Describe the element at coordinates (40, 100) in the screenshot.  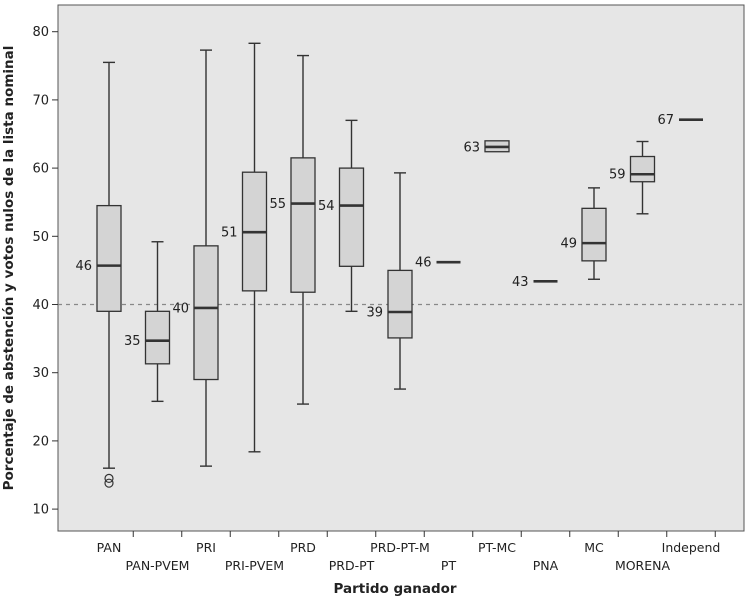
I see `y-tick-label: 70` at that location.